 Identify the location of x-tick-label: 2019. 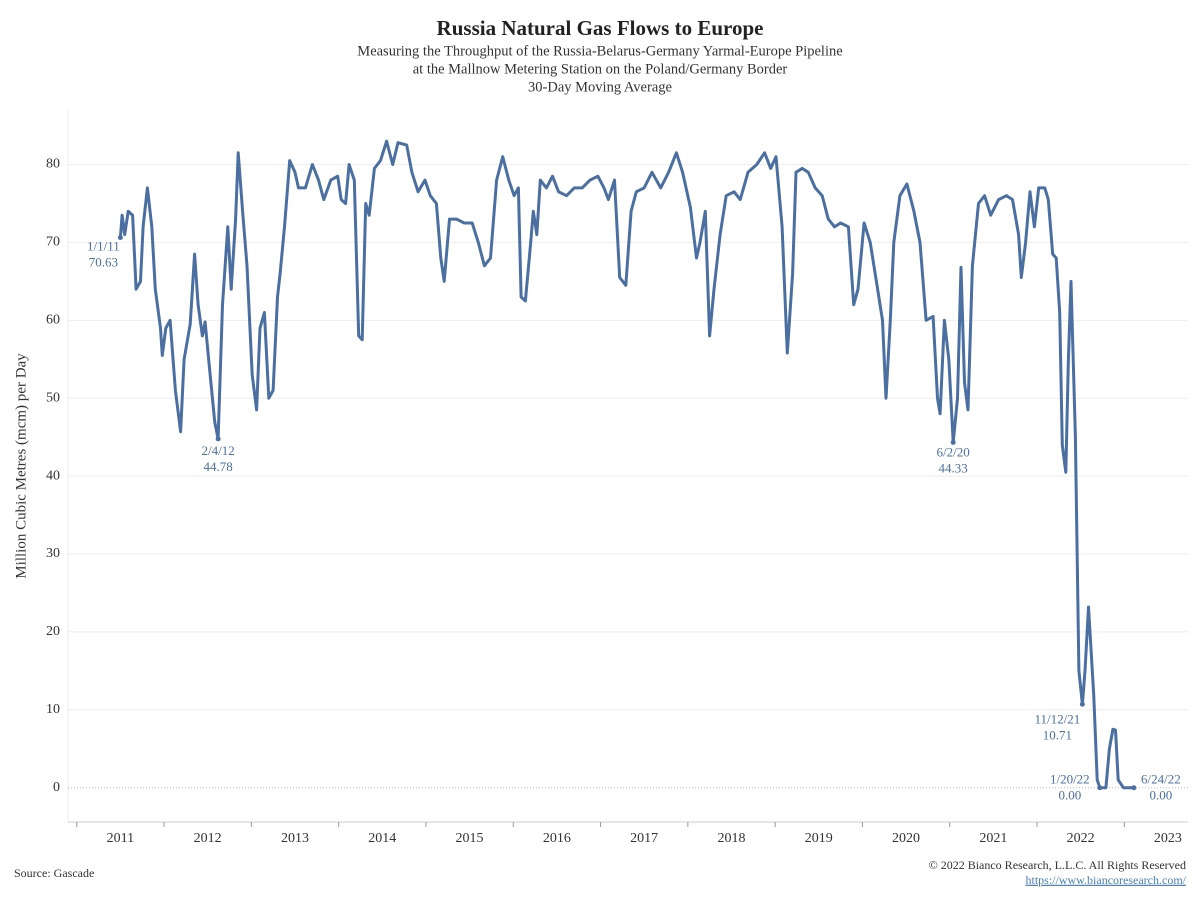
(819, 838).